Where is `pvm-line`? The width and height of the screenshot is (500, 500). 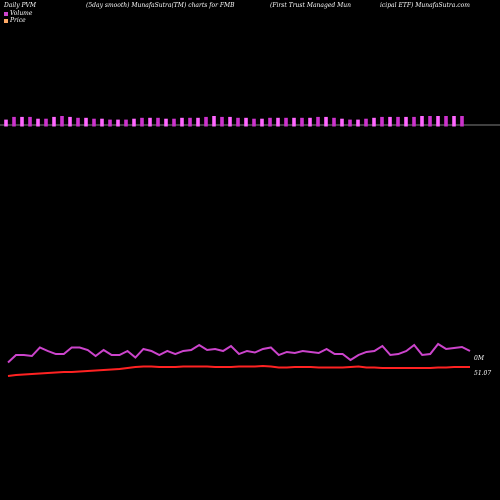
pvm-line is located at coordinates (239, 353).